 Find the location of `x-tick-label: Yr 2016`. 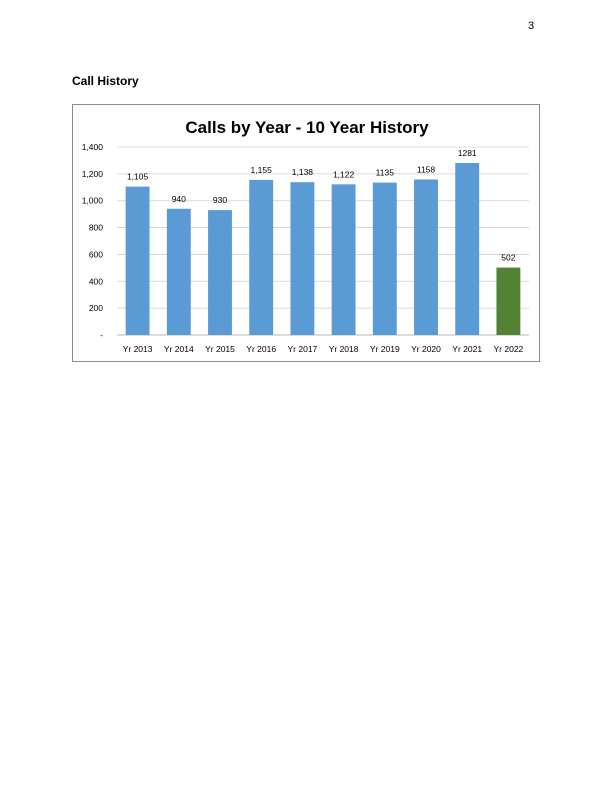

x-tick-label: Yr 2016 is located at coordinates (261, 349).